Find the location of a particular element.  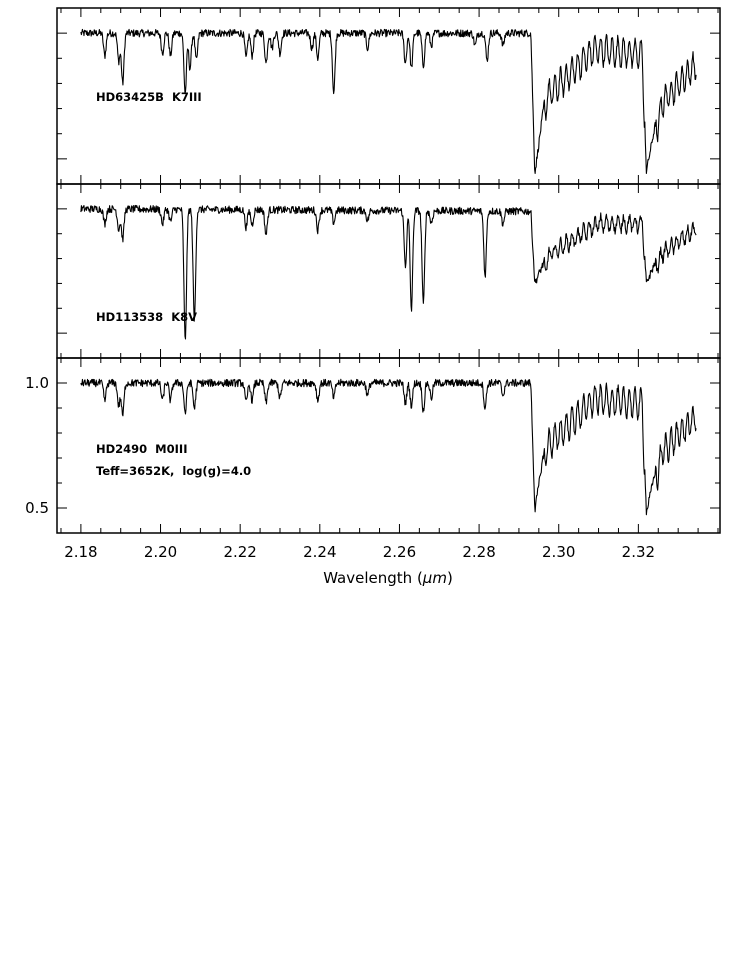

x-axis-label-unit: μm is located at coordinates (434, 578).